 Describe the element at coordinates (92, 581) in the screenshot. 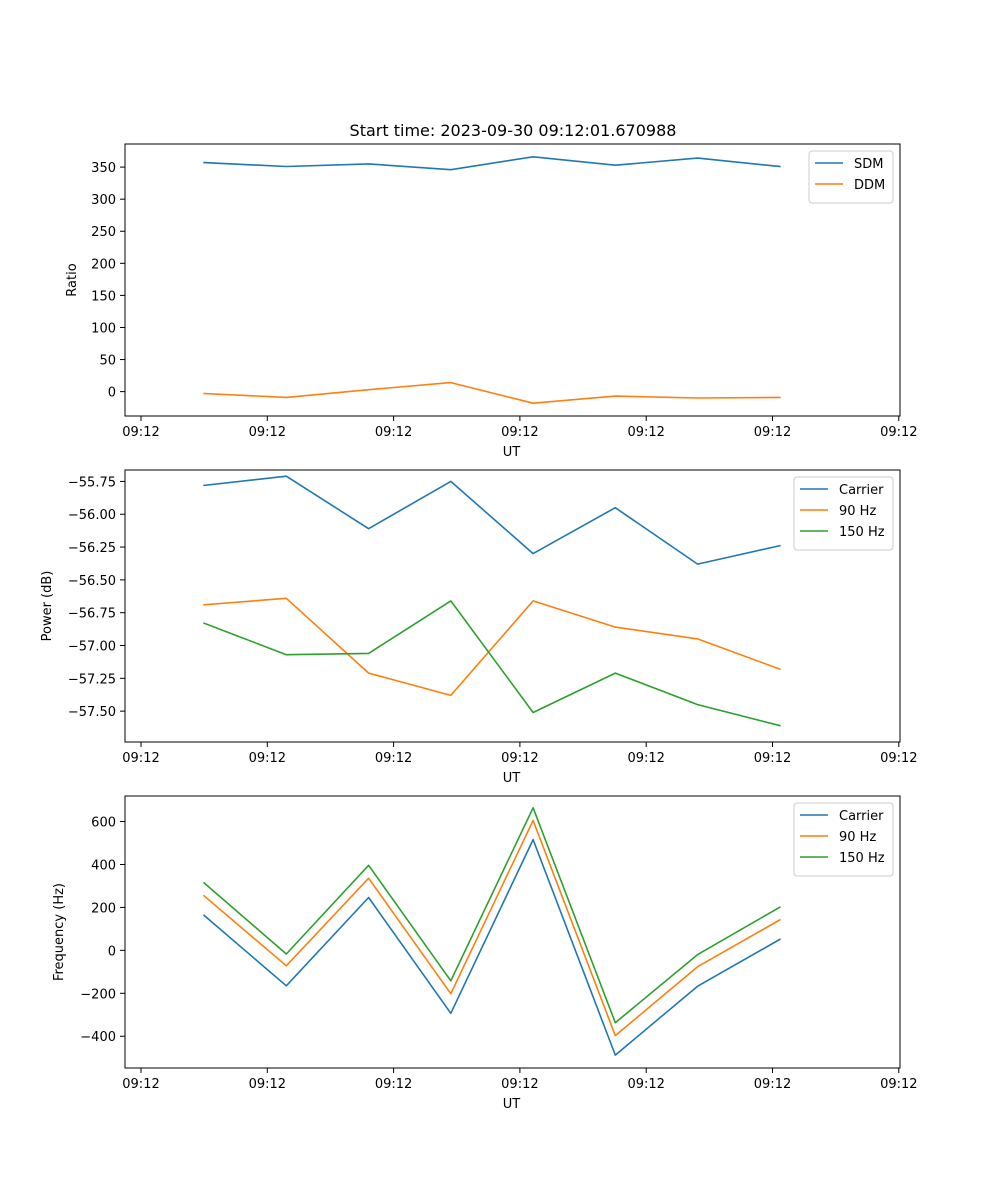

I see `y-tick-label: −56.50` at that location.